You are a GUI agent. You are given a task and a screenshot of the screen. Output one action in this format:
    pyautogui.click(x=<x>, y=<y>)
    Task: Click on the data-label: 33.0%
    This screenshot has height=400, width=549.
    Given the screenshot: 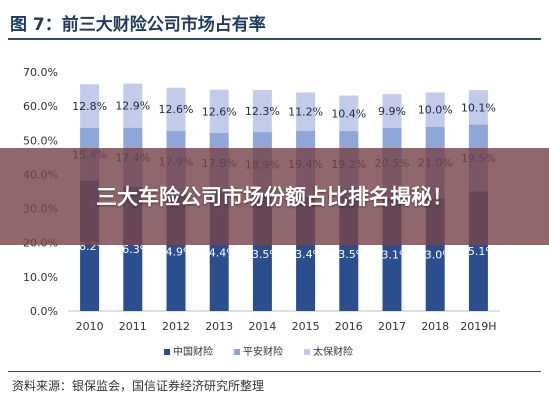 What is the action you would take?
    pyautogui.click(x=435, y=255)
    